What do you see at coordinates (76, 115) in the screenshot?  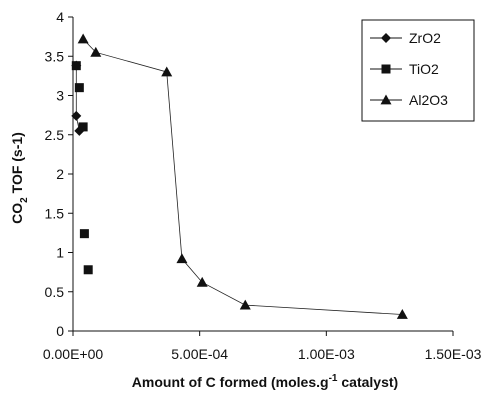 I see `data-point-zro2` at bounding box center [76, 115].